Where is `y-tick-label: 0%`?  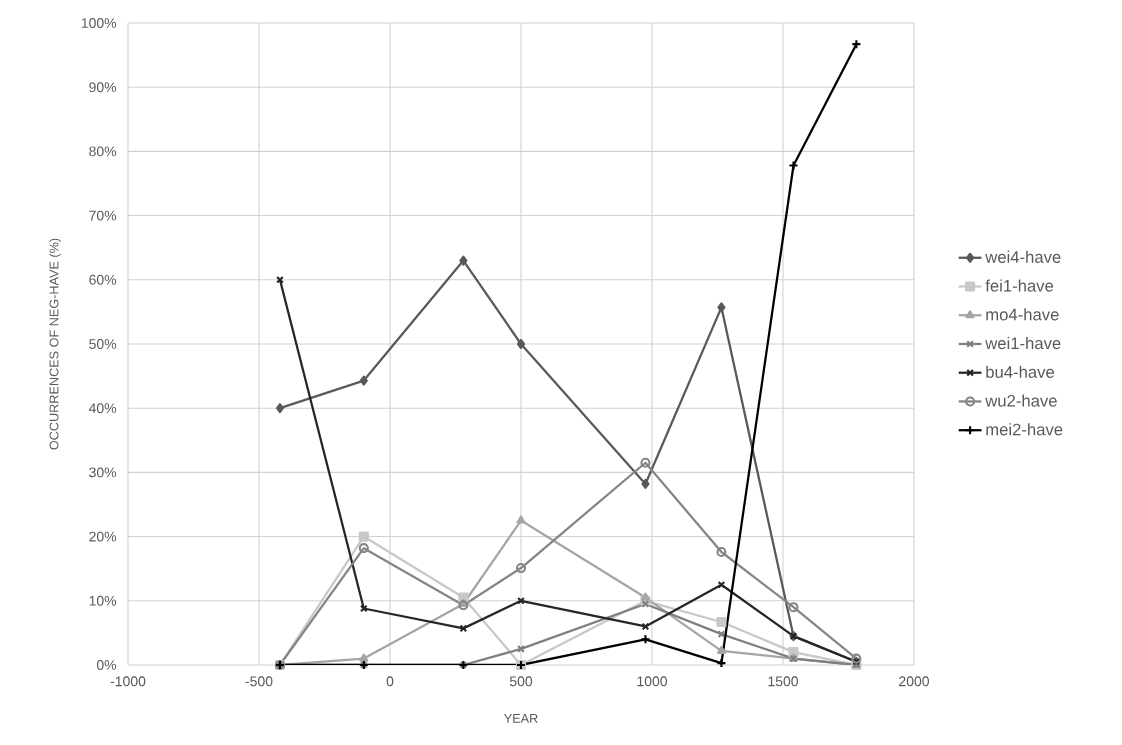
y-tick-label: 0% is located at coordinates (106, 665).